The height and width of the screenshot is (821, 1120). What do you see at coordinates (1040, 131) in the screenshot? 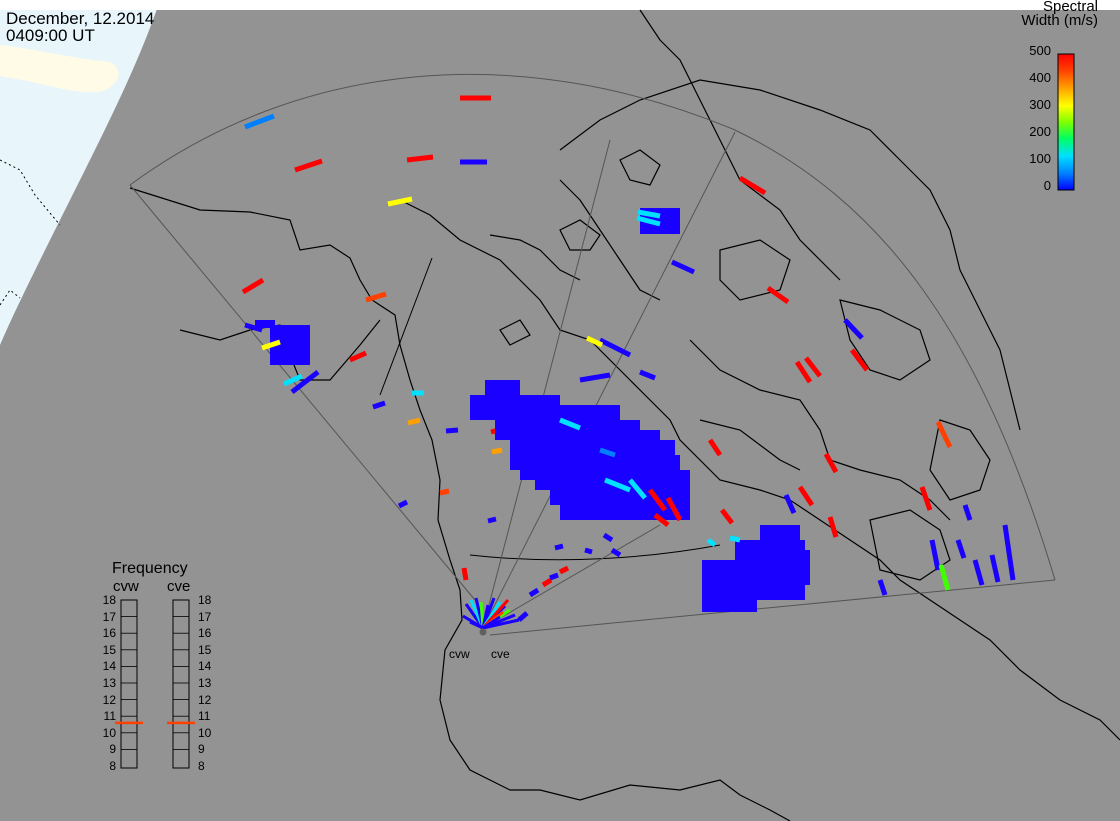
I see `colorbar-tick: 200` at bounding box center [1040, 131].